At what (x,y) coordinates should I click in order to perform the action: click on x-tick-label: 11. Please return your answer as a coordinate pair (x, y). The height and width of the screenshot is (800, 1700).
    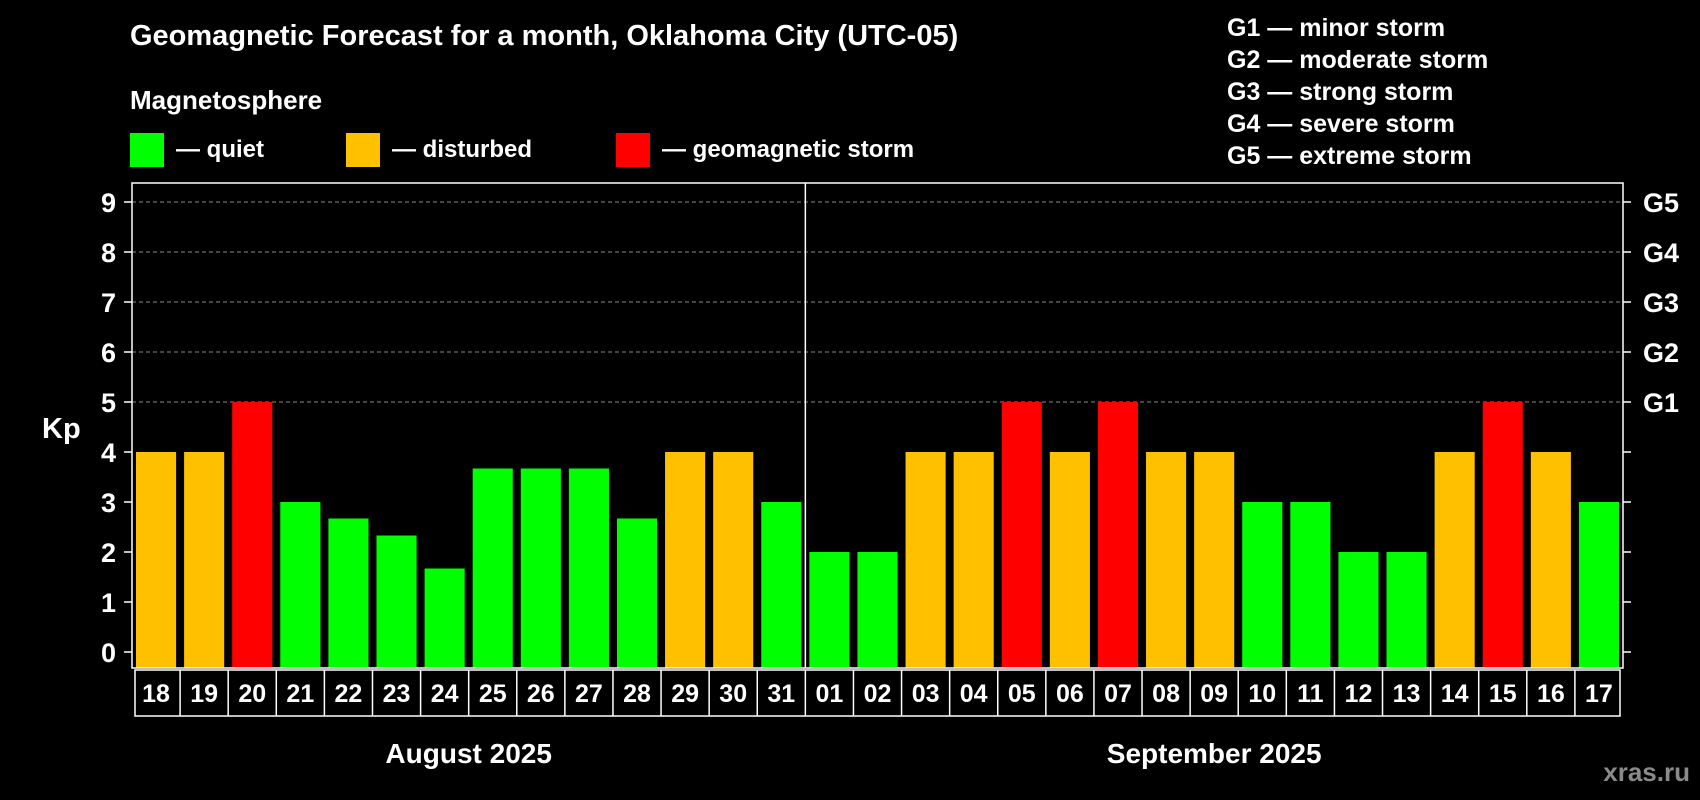
    Looking at the image, I should click on (1310, 694).